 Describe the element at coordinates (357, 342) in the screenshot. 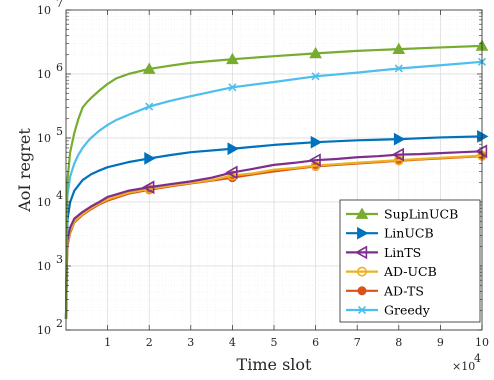

I see `x-tick-label: 7` at that location.